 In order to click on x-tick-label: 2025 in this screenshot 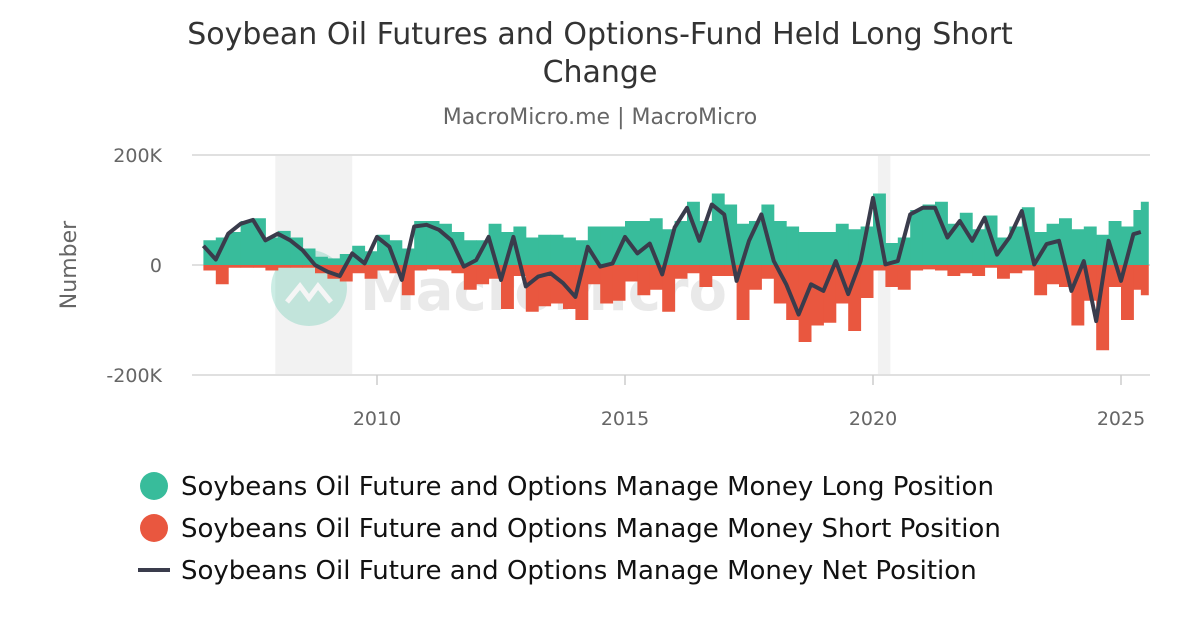, I will do `click(1121, 419)`.